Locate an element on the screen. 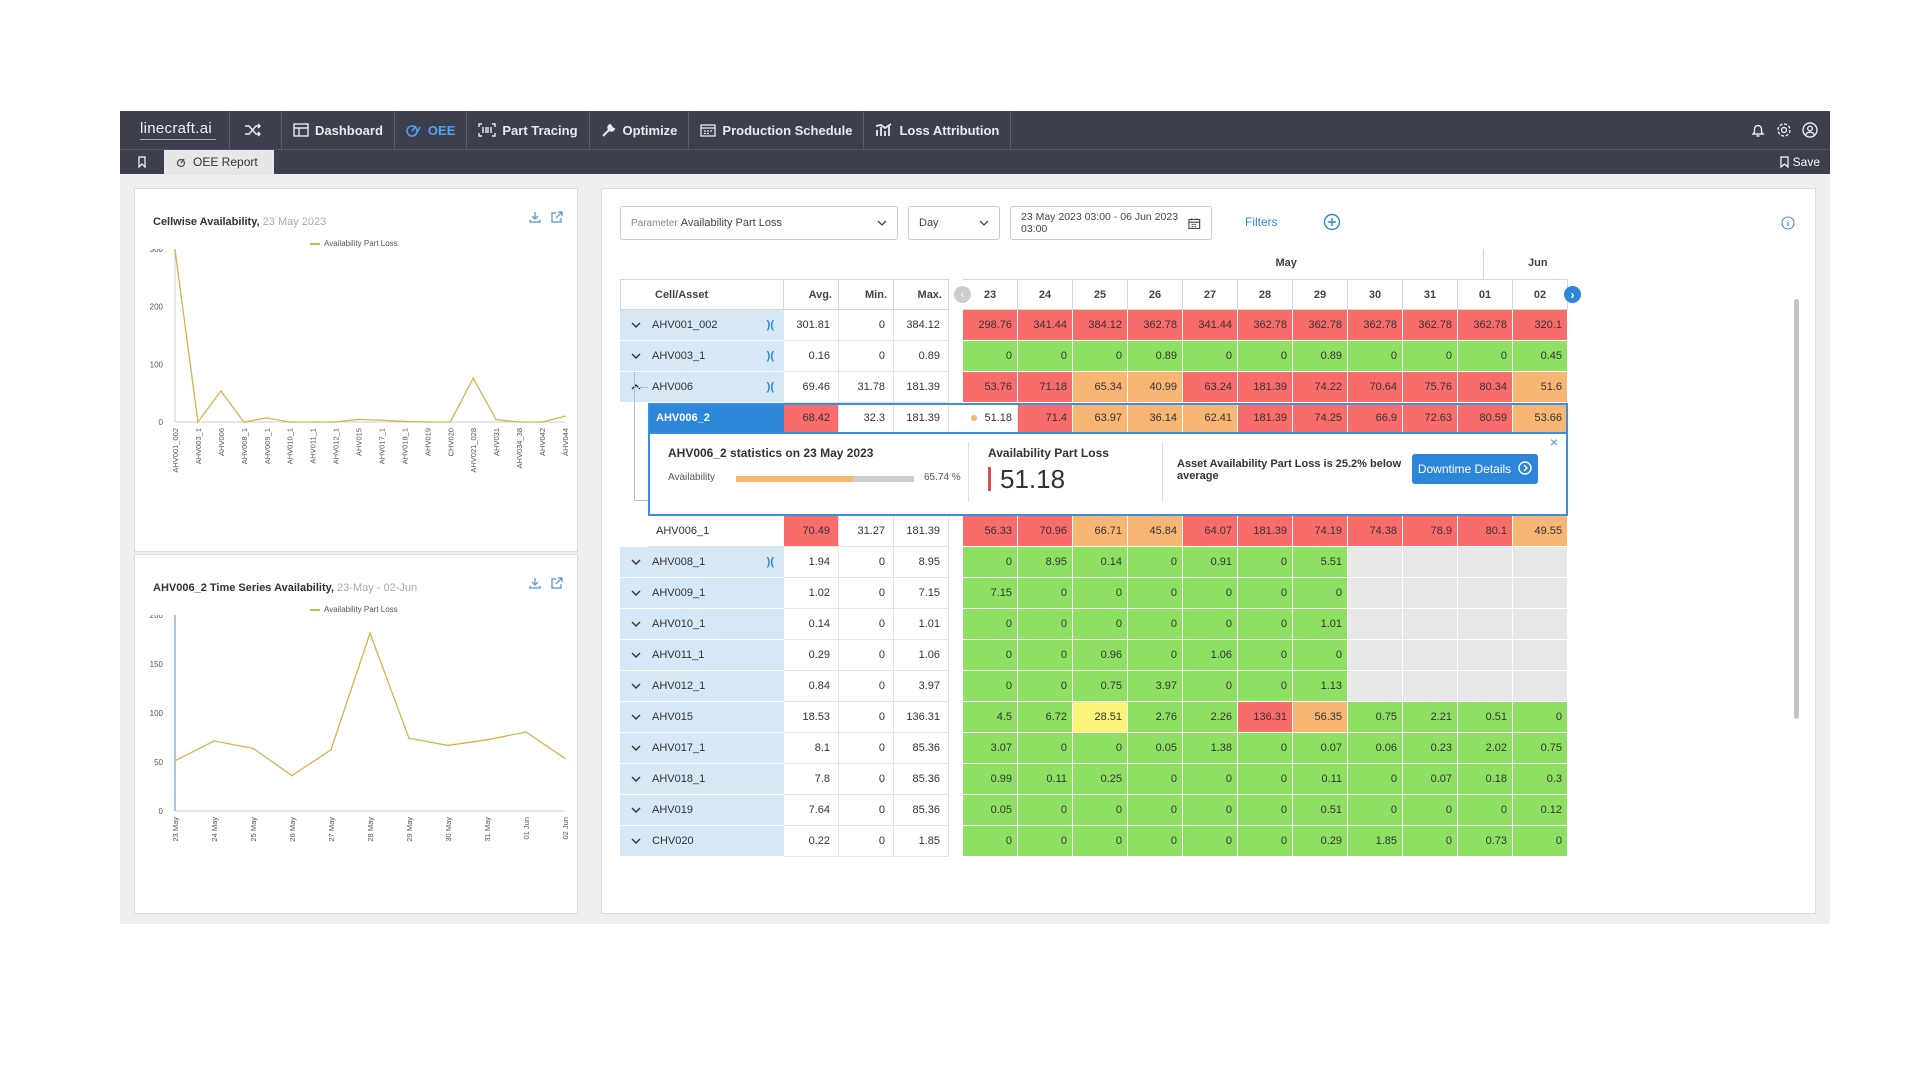  heatmap-cell: 0.23 is located at coordinates (1430, 748).